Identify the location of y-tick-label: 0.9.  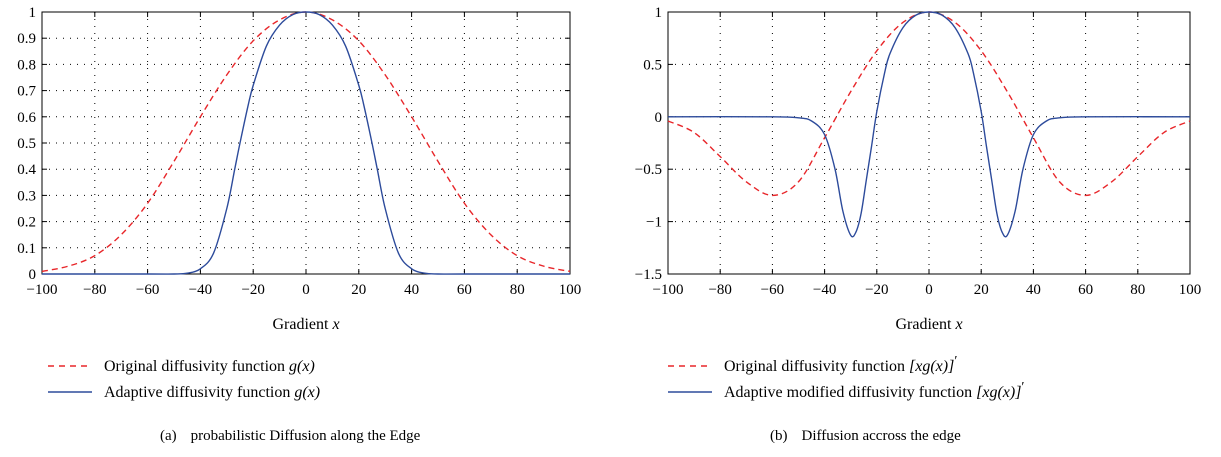
(26, 39).